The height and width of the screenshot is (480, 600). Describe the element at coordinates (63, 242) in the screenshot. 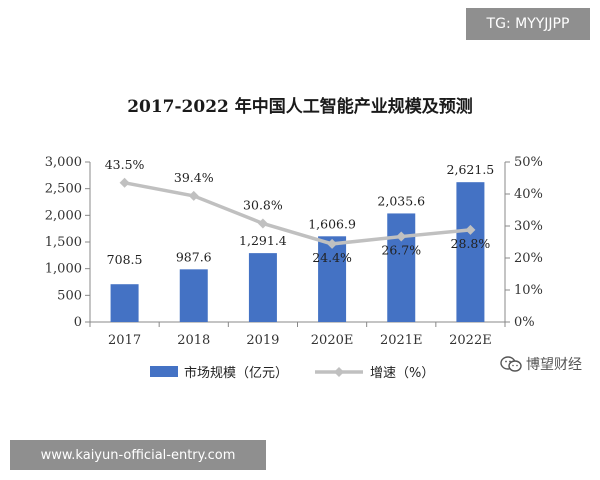

I see `y-left-tick-label: 1,500` at that location.